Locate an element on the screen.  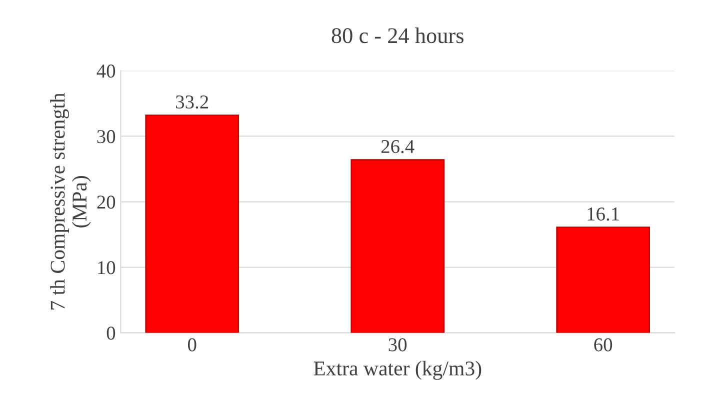
y-axis-title: 7 th Compressive strength (MPa) is located at coordinates (70, 201).